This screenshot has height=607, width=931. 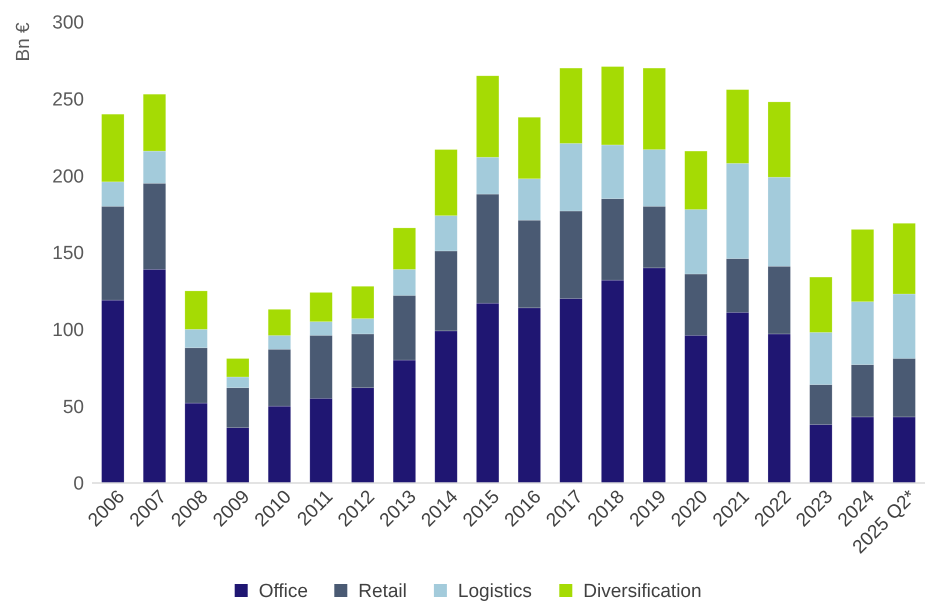 What do you see at coordinates (283, 591) in the screenshot?
I see `legend-label: Office` at bounding box center [283, 591].